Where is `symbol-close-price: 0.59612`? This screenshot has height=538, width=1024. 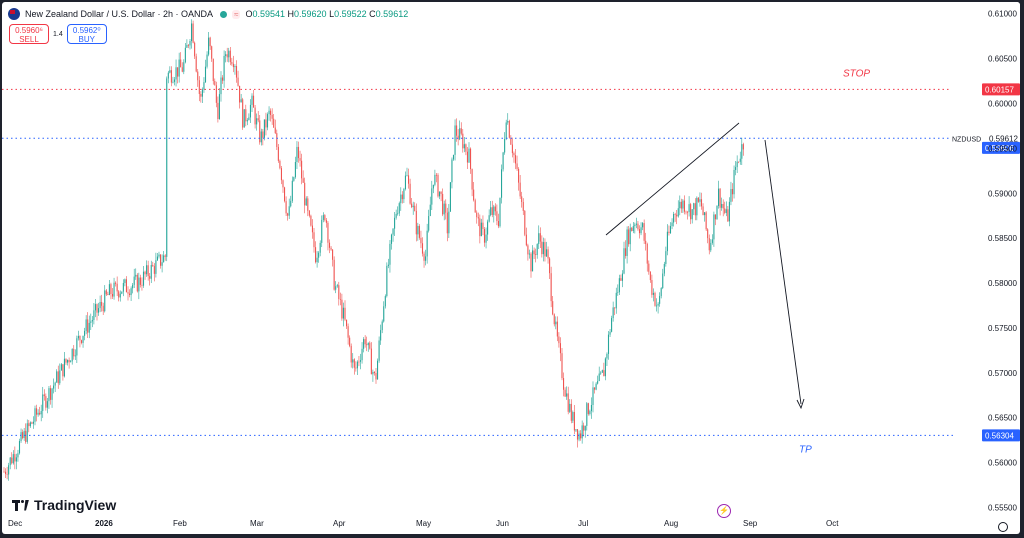
symbol-close-price: 0.59612 is located at coordinates (1003, 138).